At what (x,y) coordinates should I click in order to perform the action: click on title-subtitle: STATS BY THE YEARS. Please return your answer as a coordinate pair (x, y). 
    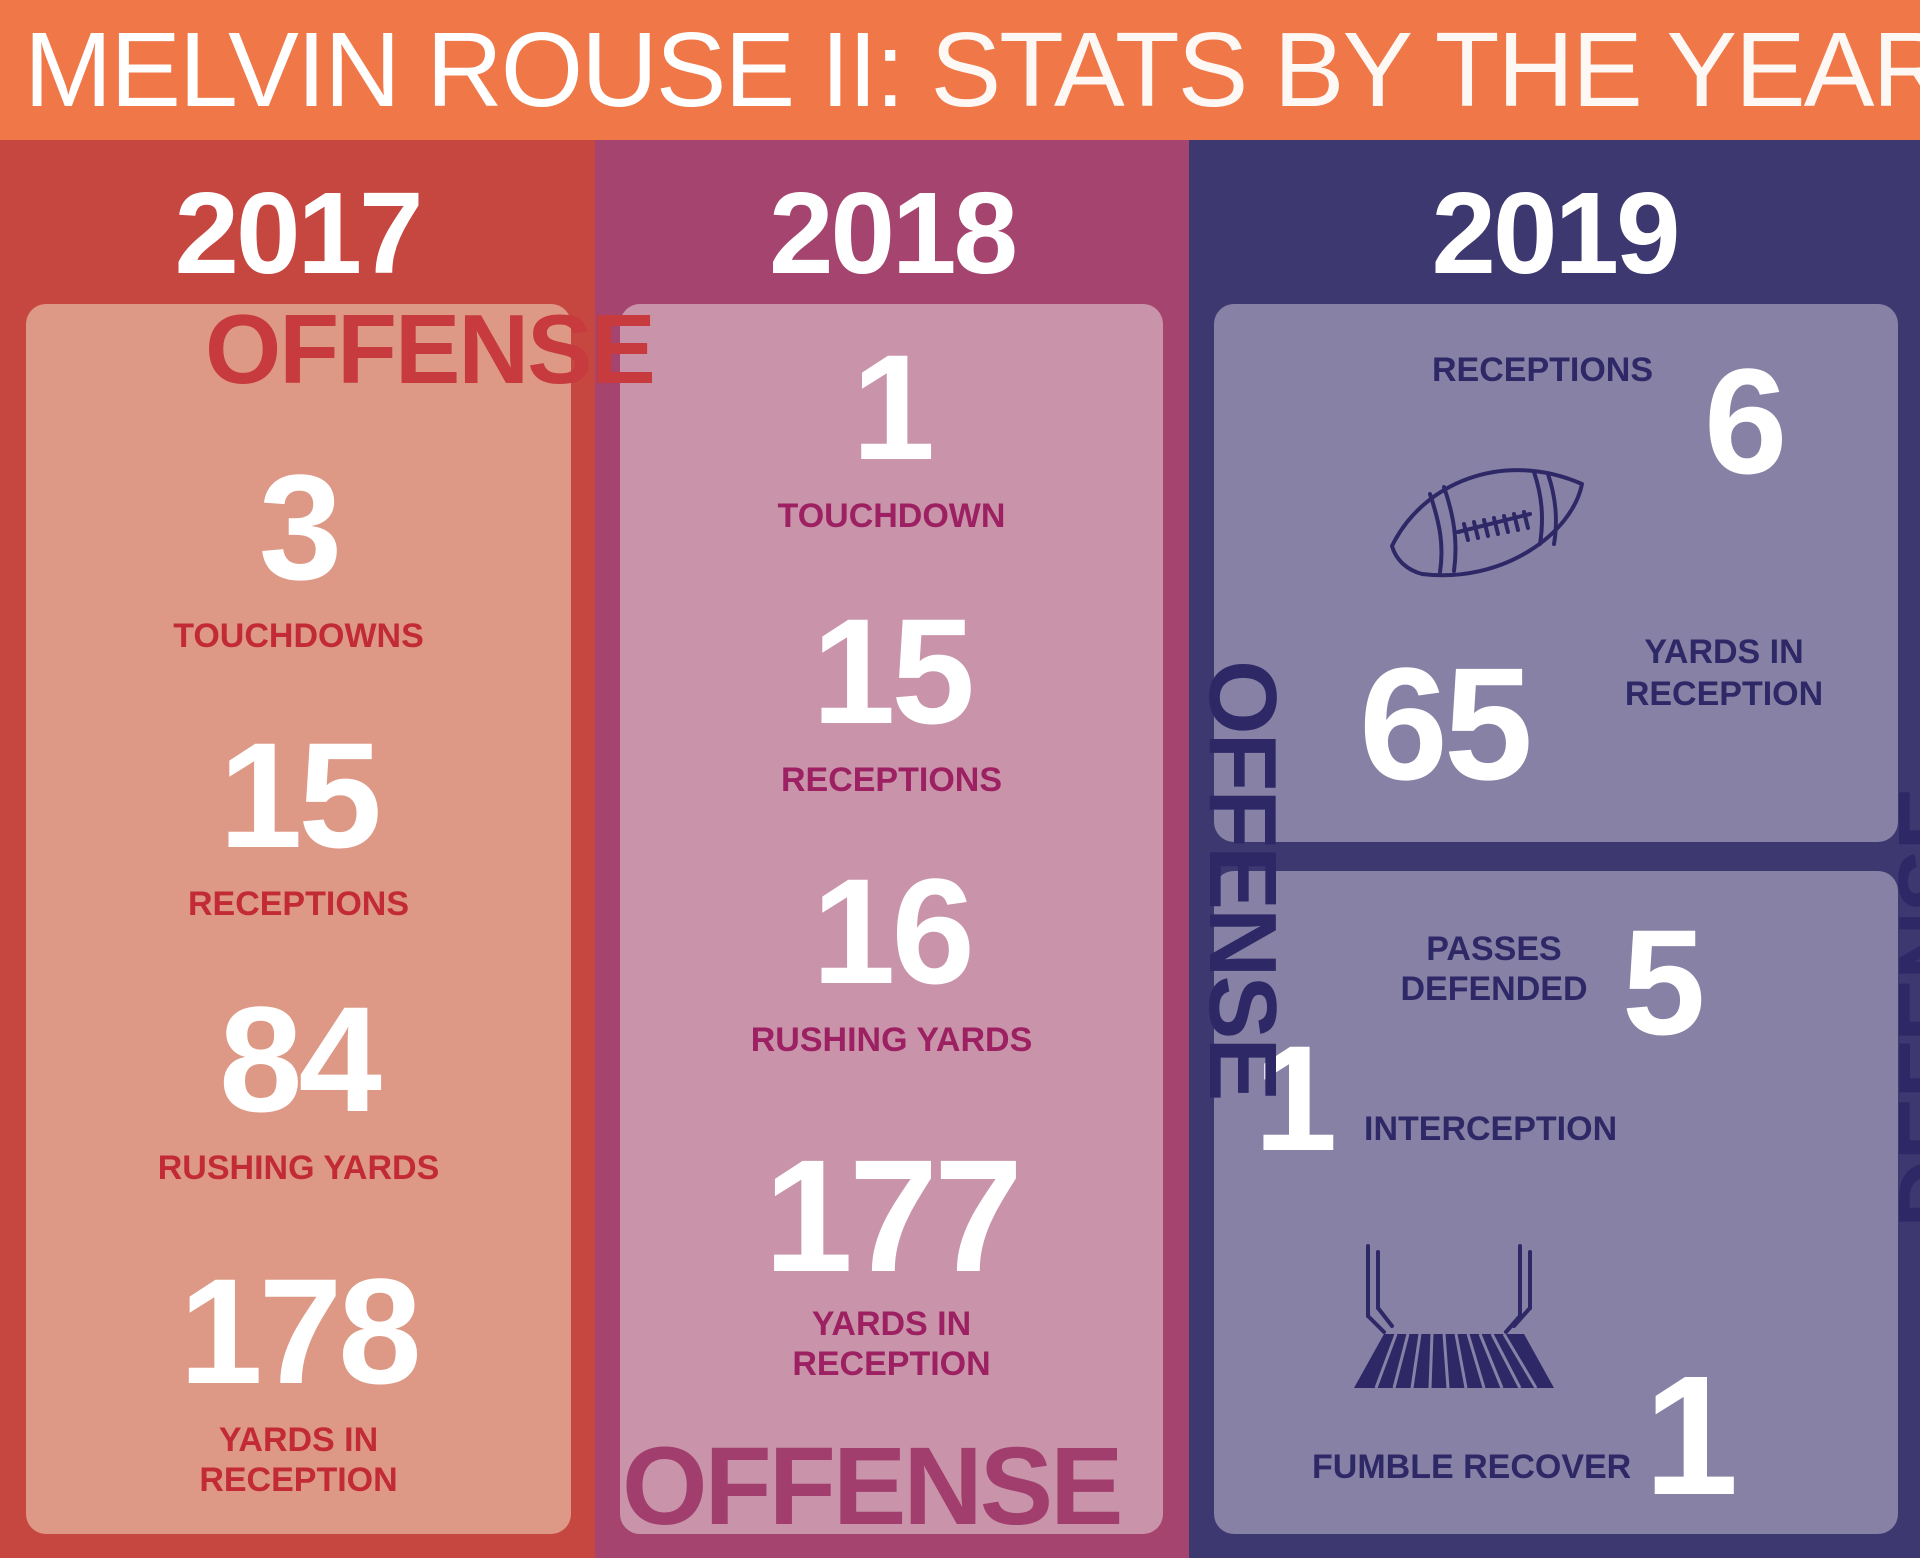
    Looking at the image, I should click on (1425, 70).